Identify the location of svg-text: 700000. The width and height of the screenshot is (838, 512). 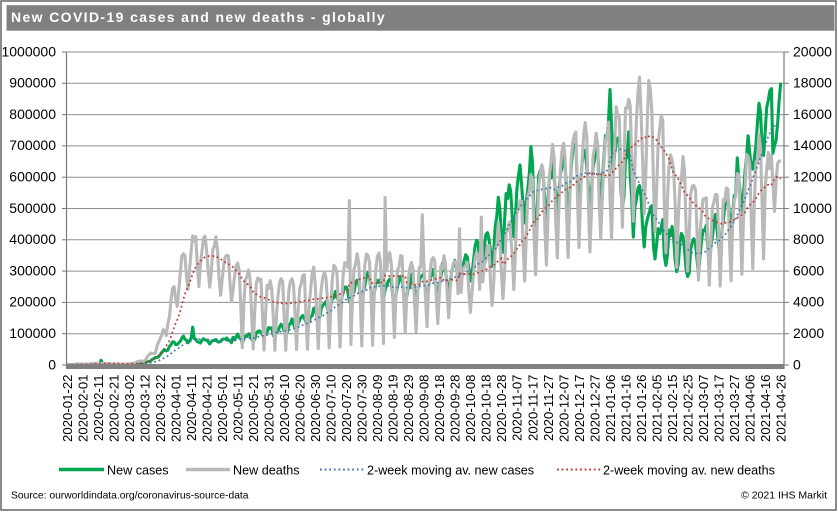
(32, 145).